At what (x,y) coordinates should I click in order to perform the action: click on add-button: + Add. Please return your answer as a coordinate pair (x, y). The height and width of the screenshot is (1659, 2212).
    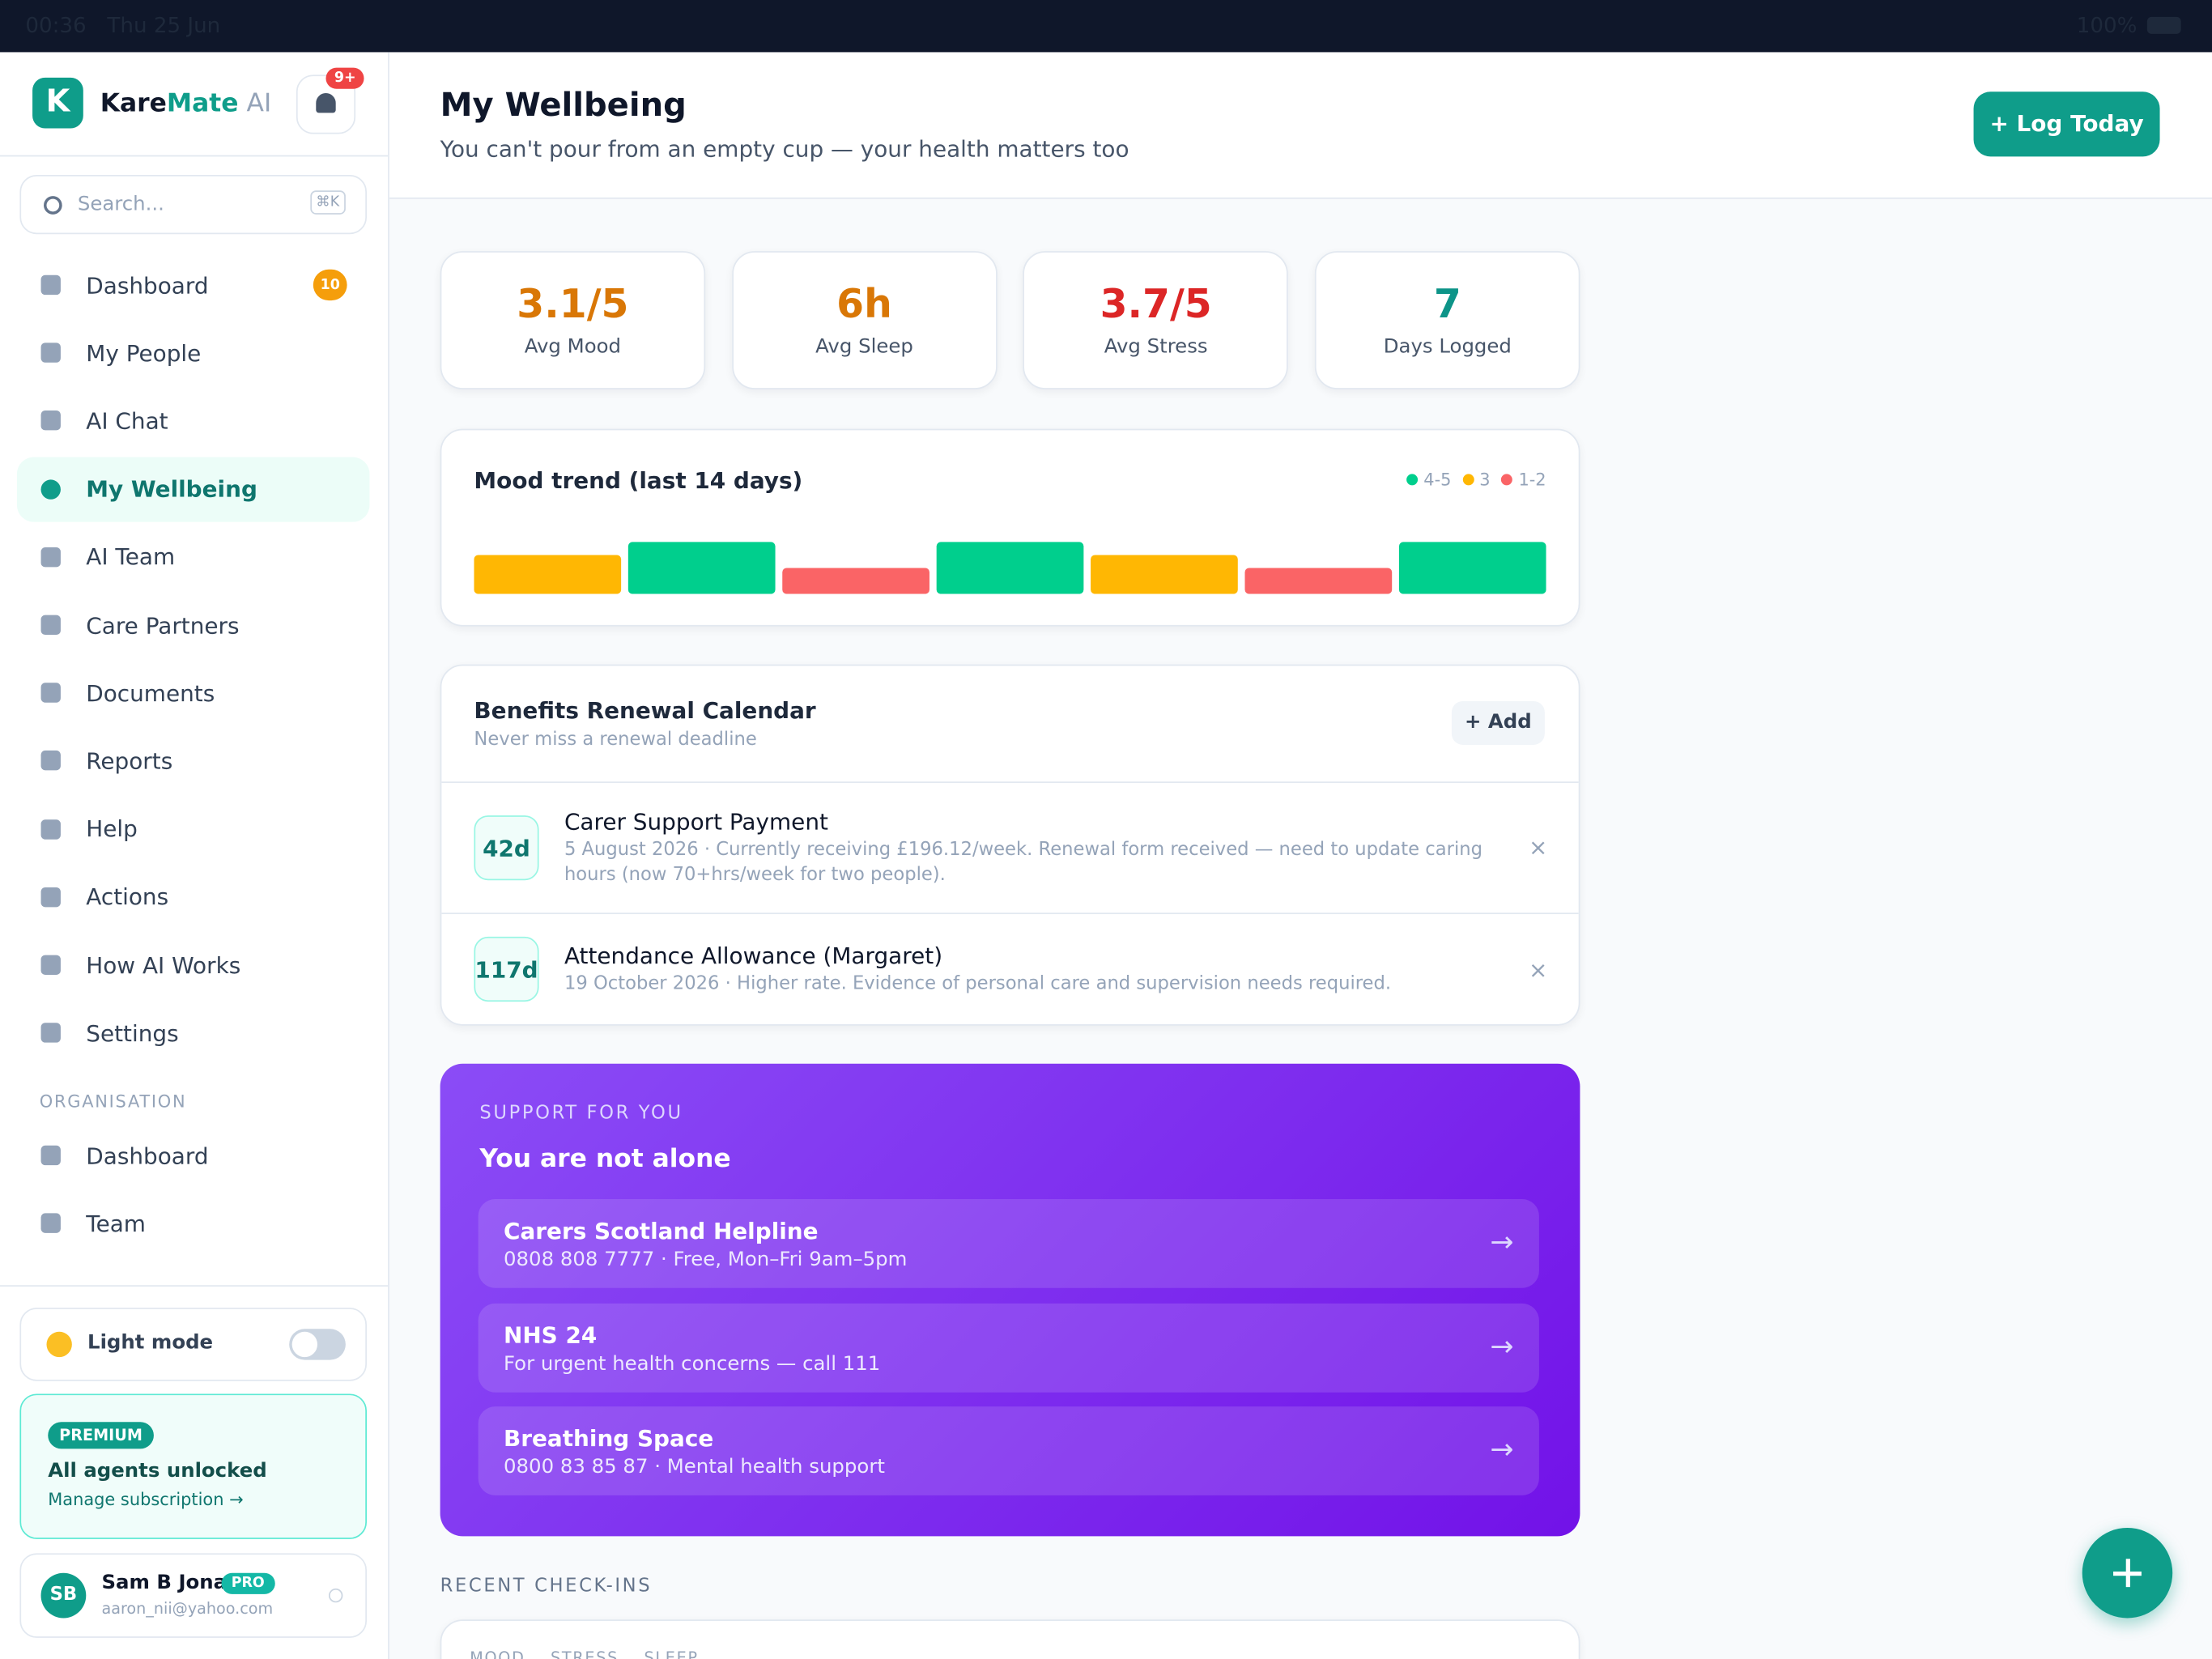
    Looking at the image, I should click on (1498, 723).